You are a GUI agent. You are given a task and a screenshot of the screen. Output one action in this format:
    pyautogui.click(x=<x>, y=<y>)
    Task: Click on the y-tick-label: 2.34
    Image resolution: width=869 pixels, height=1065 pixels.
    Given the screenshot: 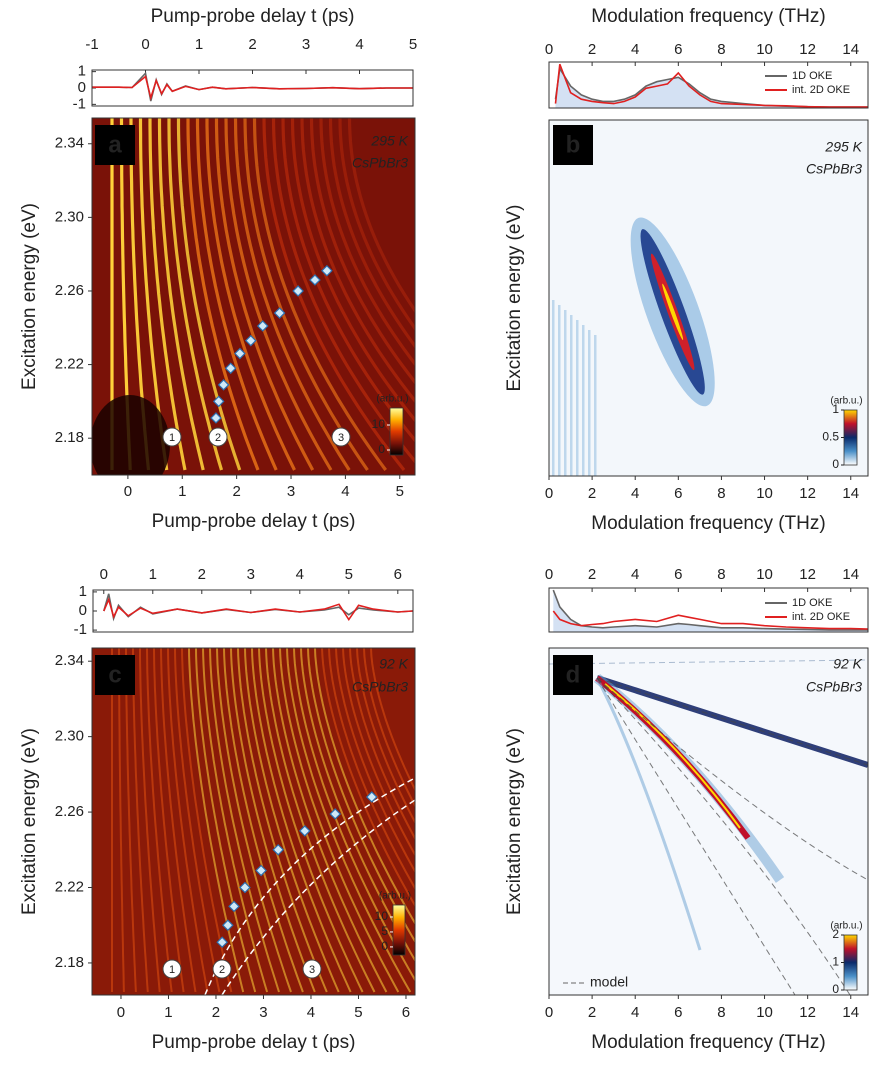 What is the action you would take?
    pyautogui.click(x=69, y=660)
    